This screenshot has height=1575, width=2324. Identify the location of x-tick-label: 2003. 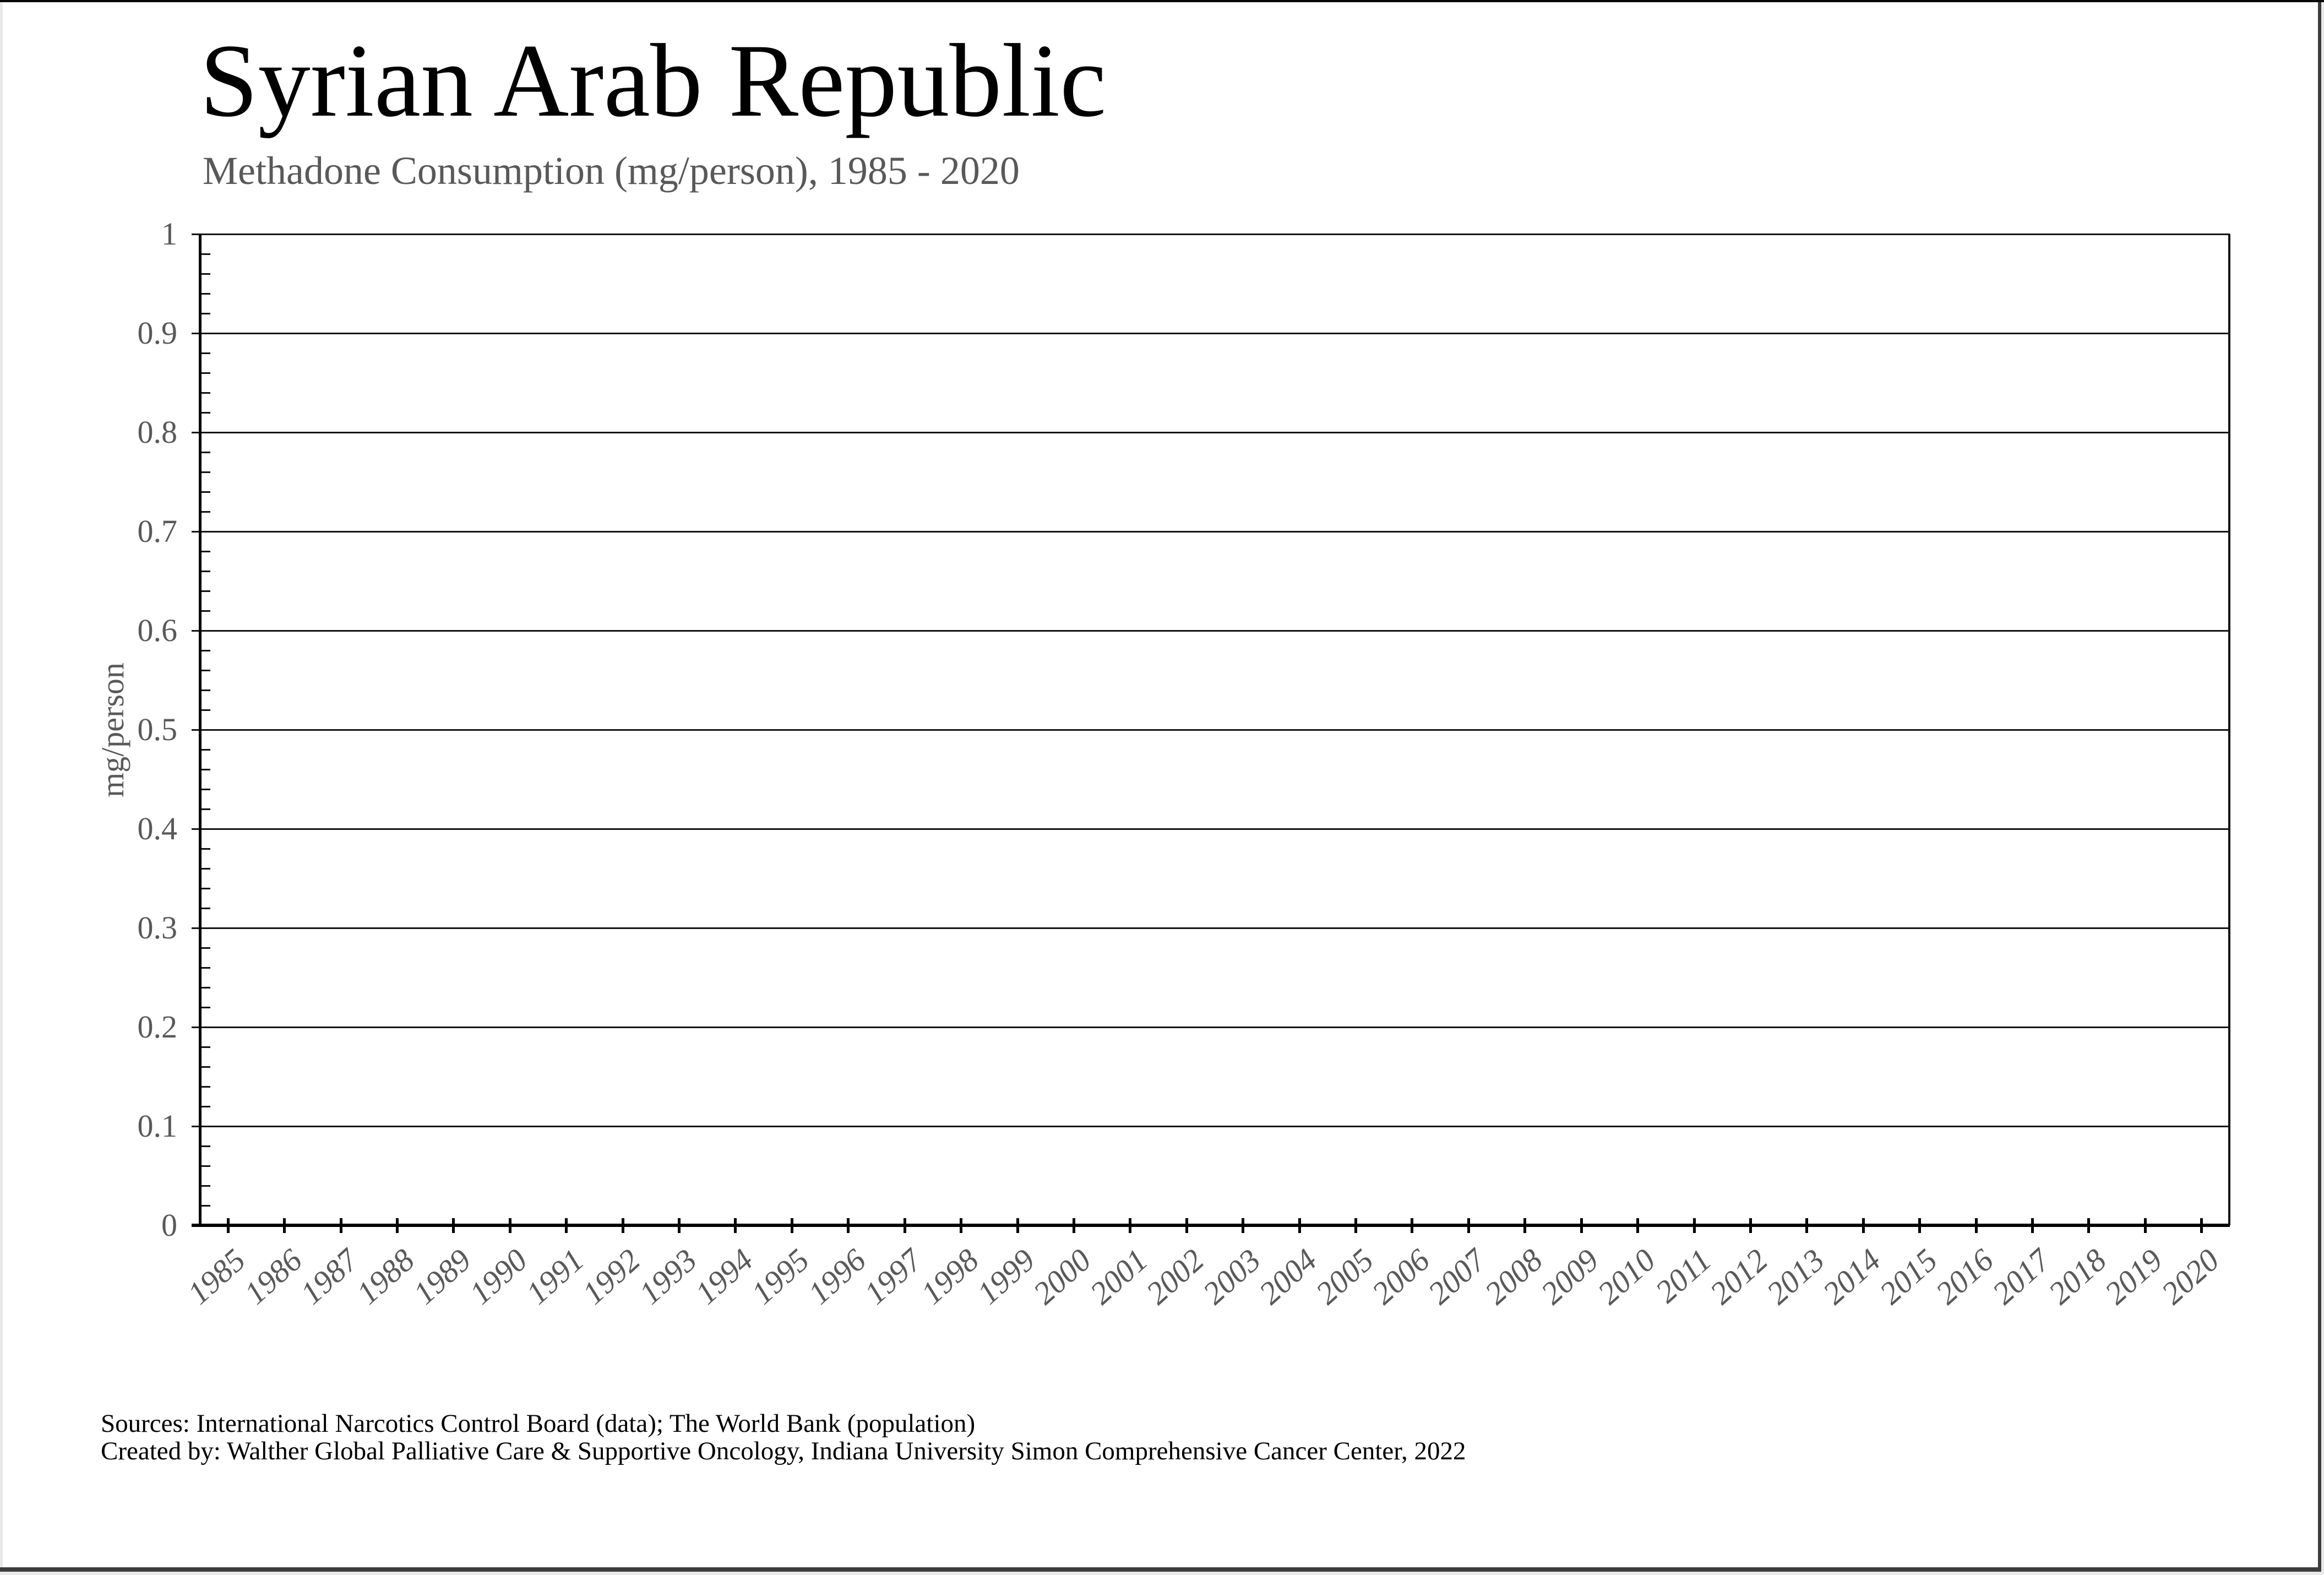
(1231, 1277).